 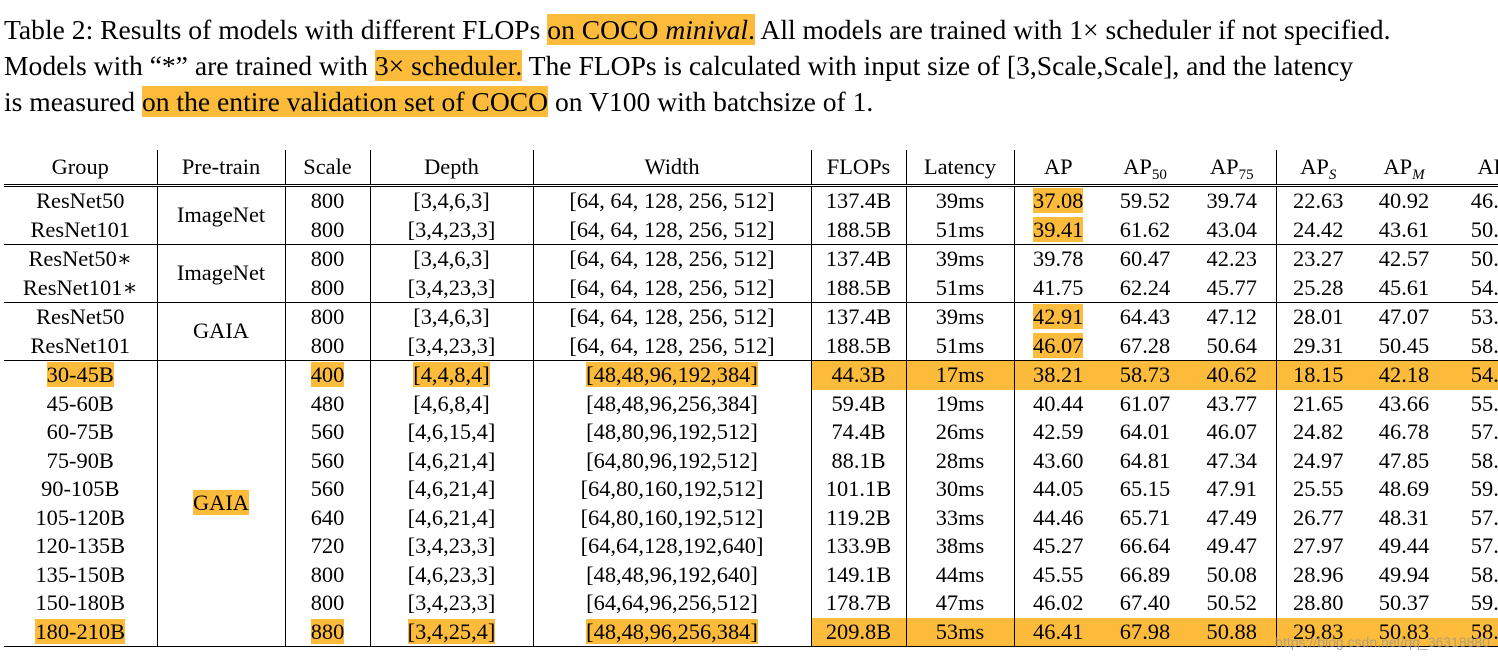 What do you see at coordinates (1318, 431) in the screenshot?
I see `aps-value: 24.82` at bounding box center [1318, 431].